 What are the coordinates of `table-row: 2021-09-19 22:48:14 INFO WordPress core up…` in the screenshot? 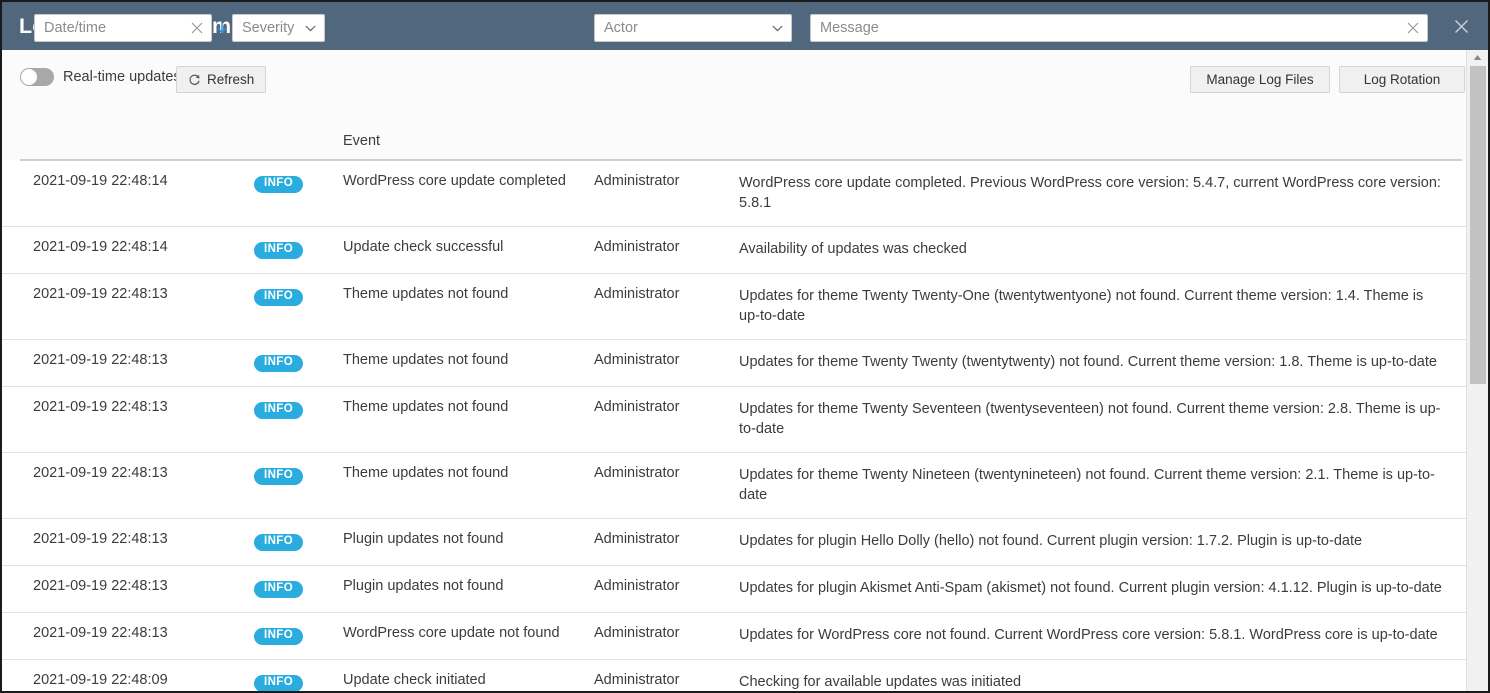 It's located at (735, 194).